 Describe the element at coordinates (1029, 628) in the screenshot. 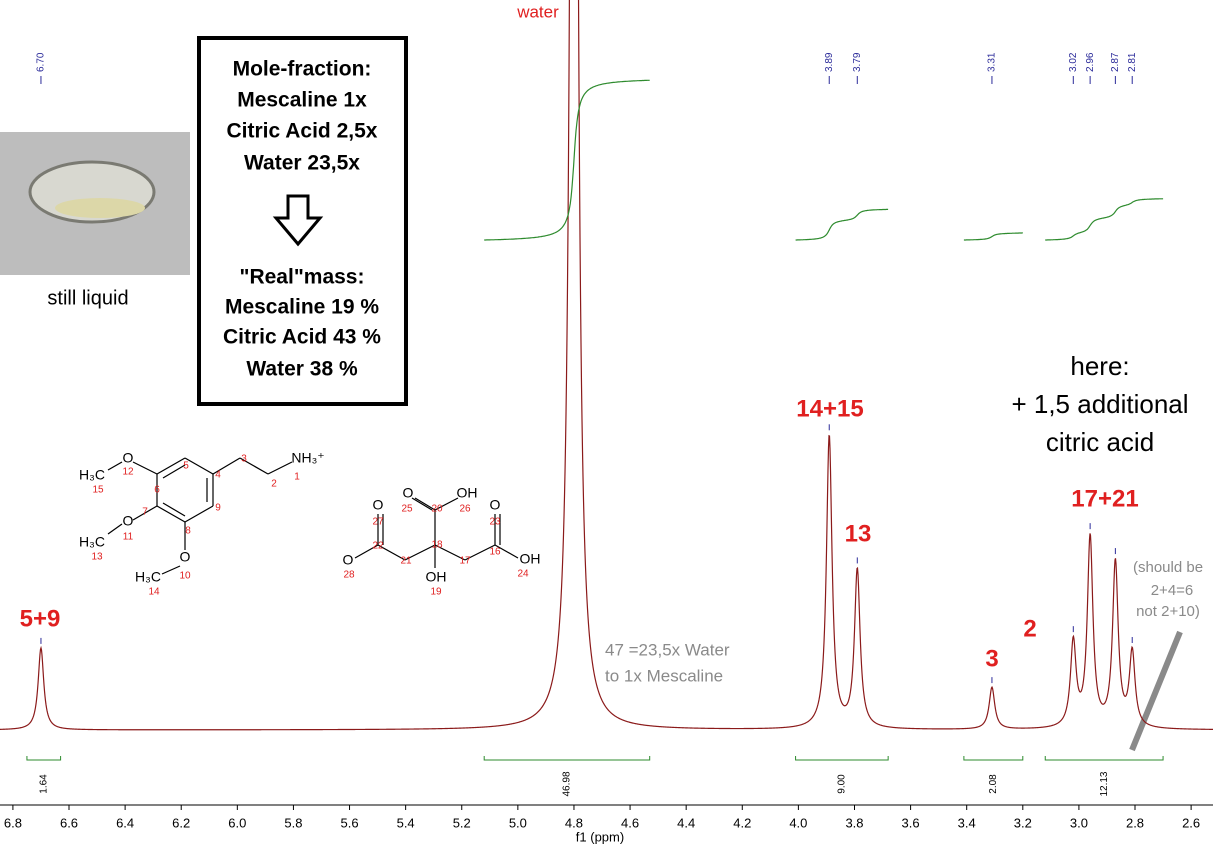

I see `peak-group-label: 2` at that location.